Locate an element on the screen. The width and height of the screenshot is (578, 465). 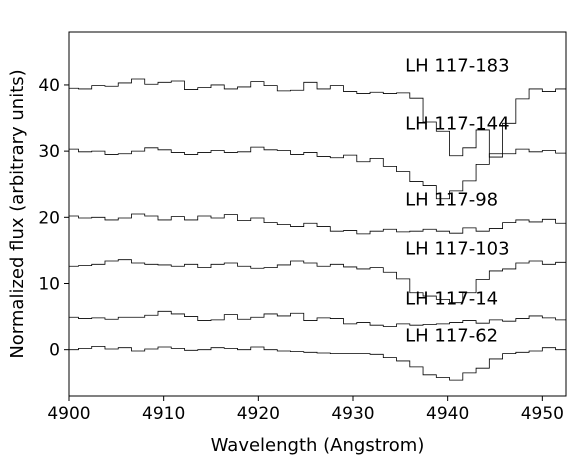
y-axis-label: Normalized flux (arbitrary units) is located at coordinates (17, 213).